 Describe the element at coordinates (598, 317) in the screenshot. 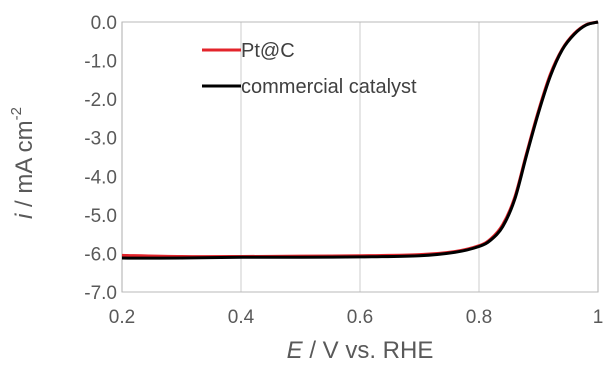

I see `x-tick-label: 1` at that location.